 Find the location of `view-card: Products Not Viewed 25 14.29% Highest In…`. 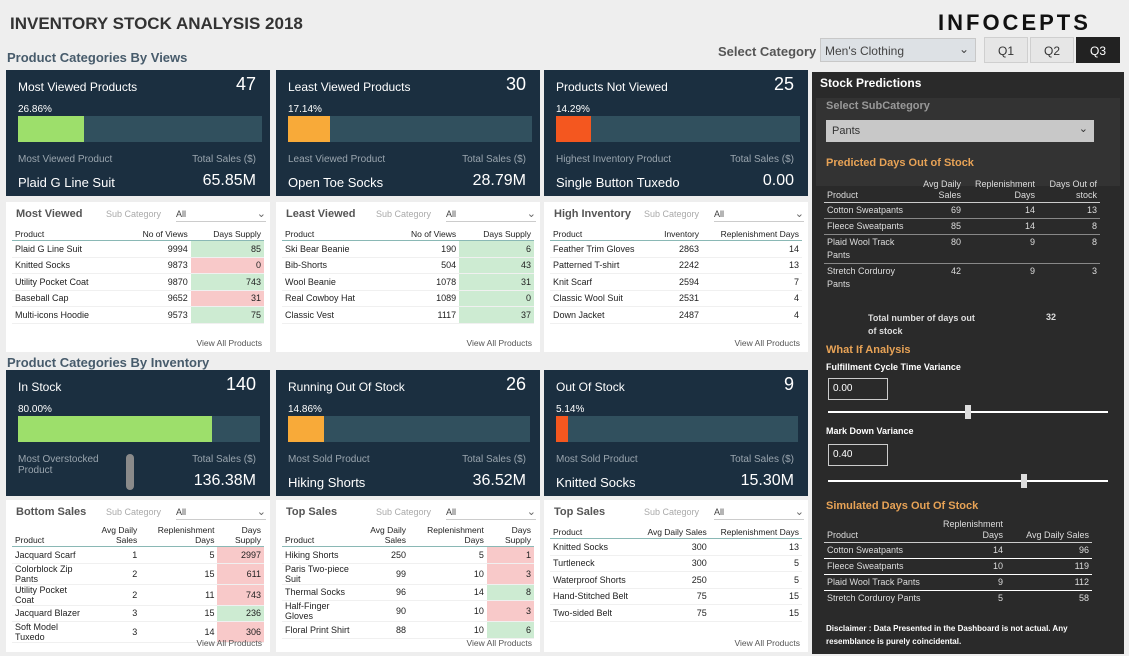

view-card: Products Not Viewed 25 14.29% Highest In… is located at coordinates (676, 133).